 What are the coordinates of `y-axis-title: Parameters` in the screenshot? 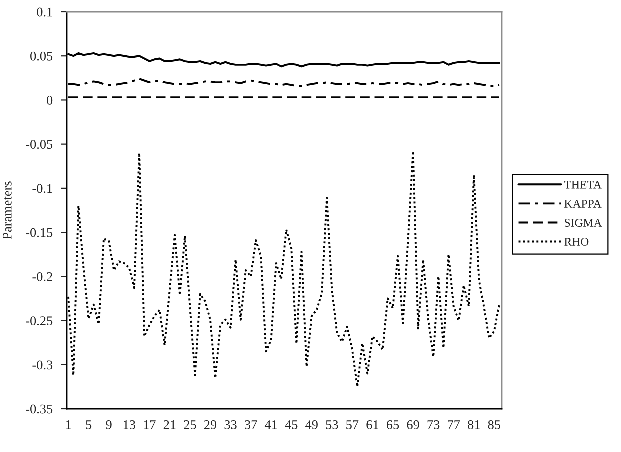 It's located at (7, 211).